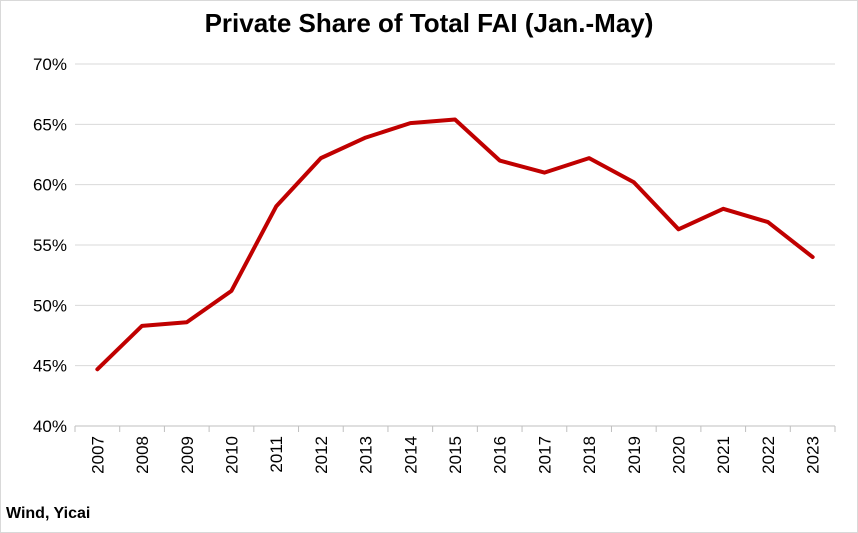 This screenshot has width=858, height=533. I want to click on y-axis: 40% 45% 50% 55% 60% 65% 70%, so click(50, 245).